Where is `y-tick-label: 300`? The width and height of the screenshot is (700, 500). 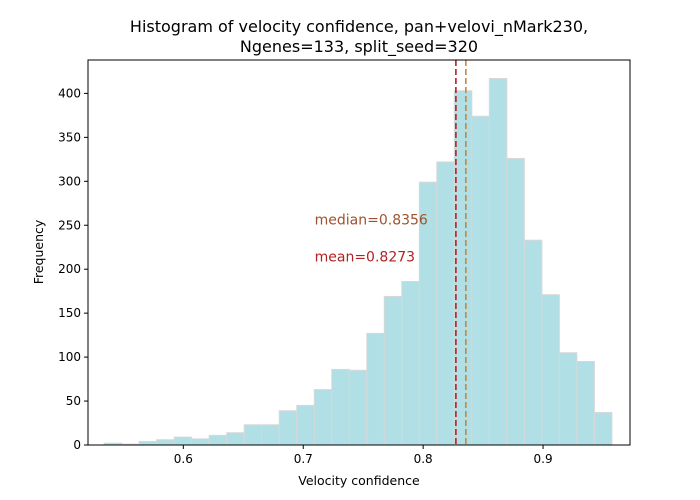
y-tick-label: 300 is located at coordinates (69, 181).